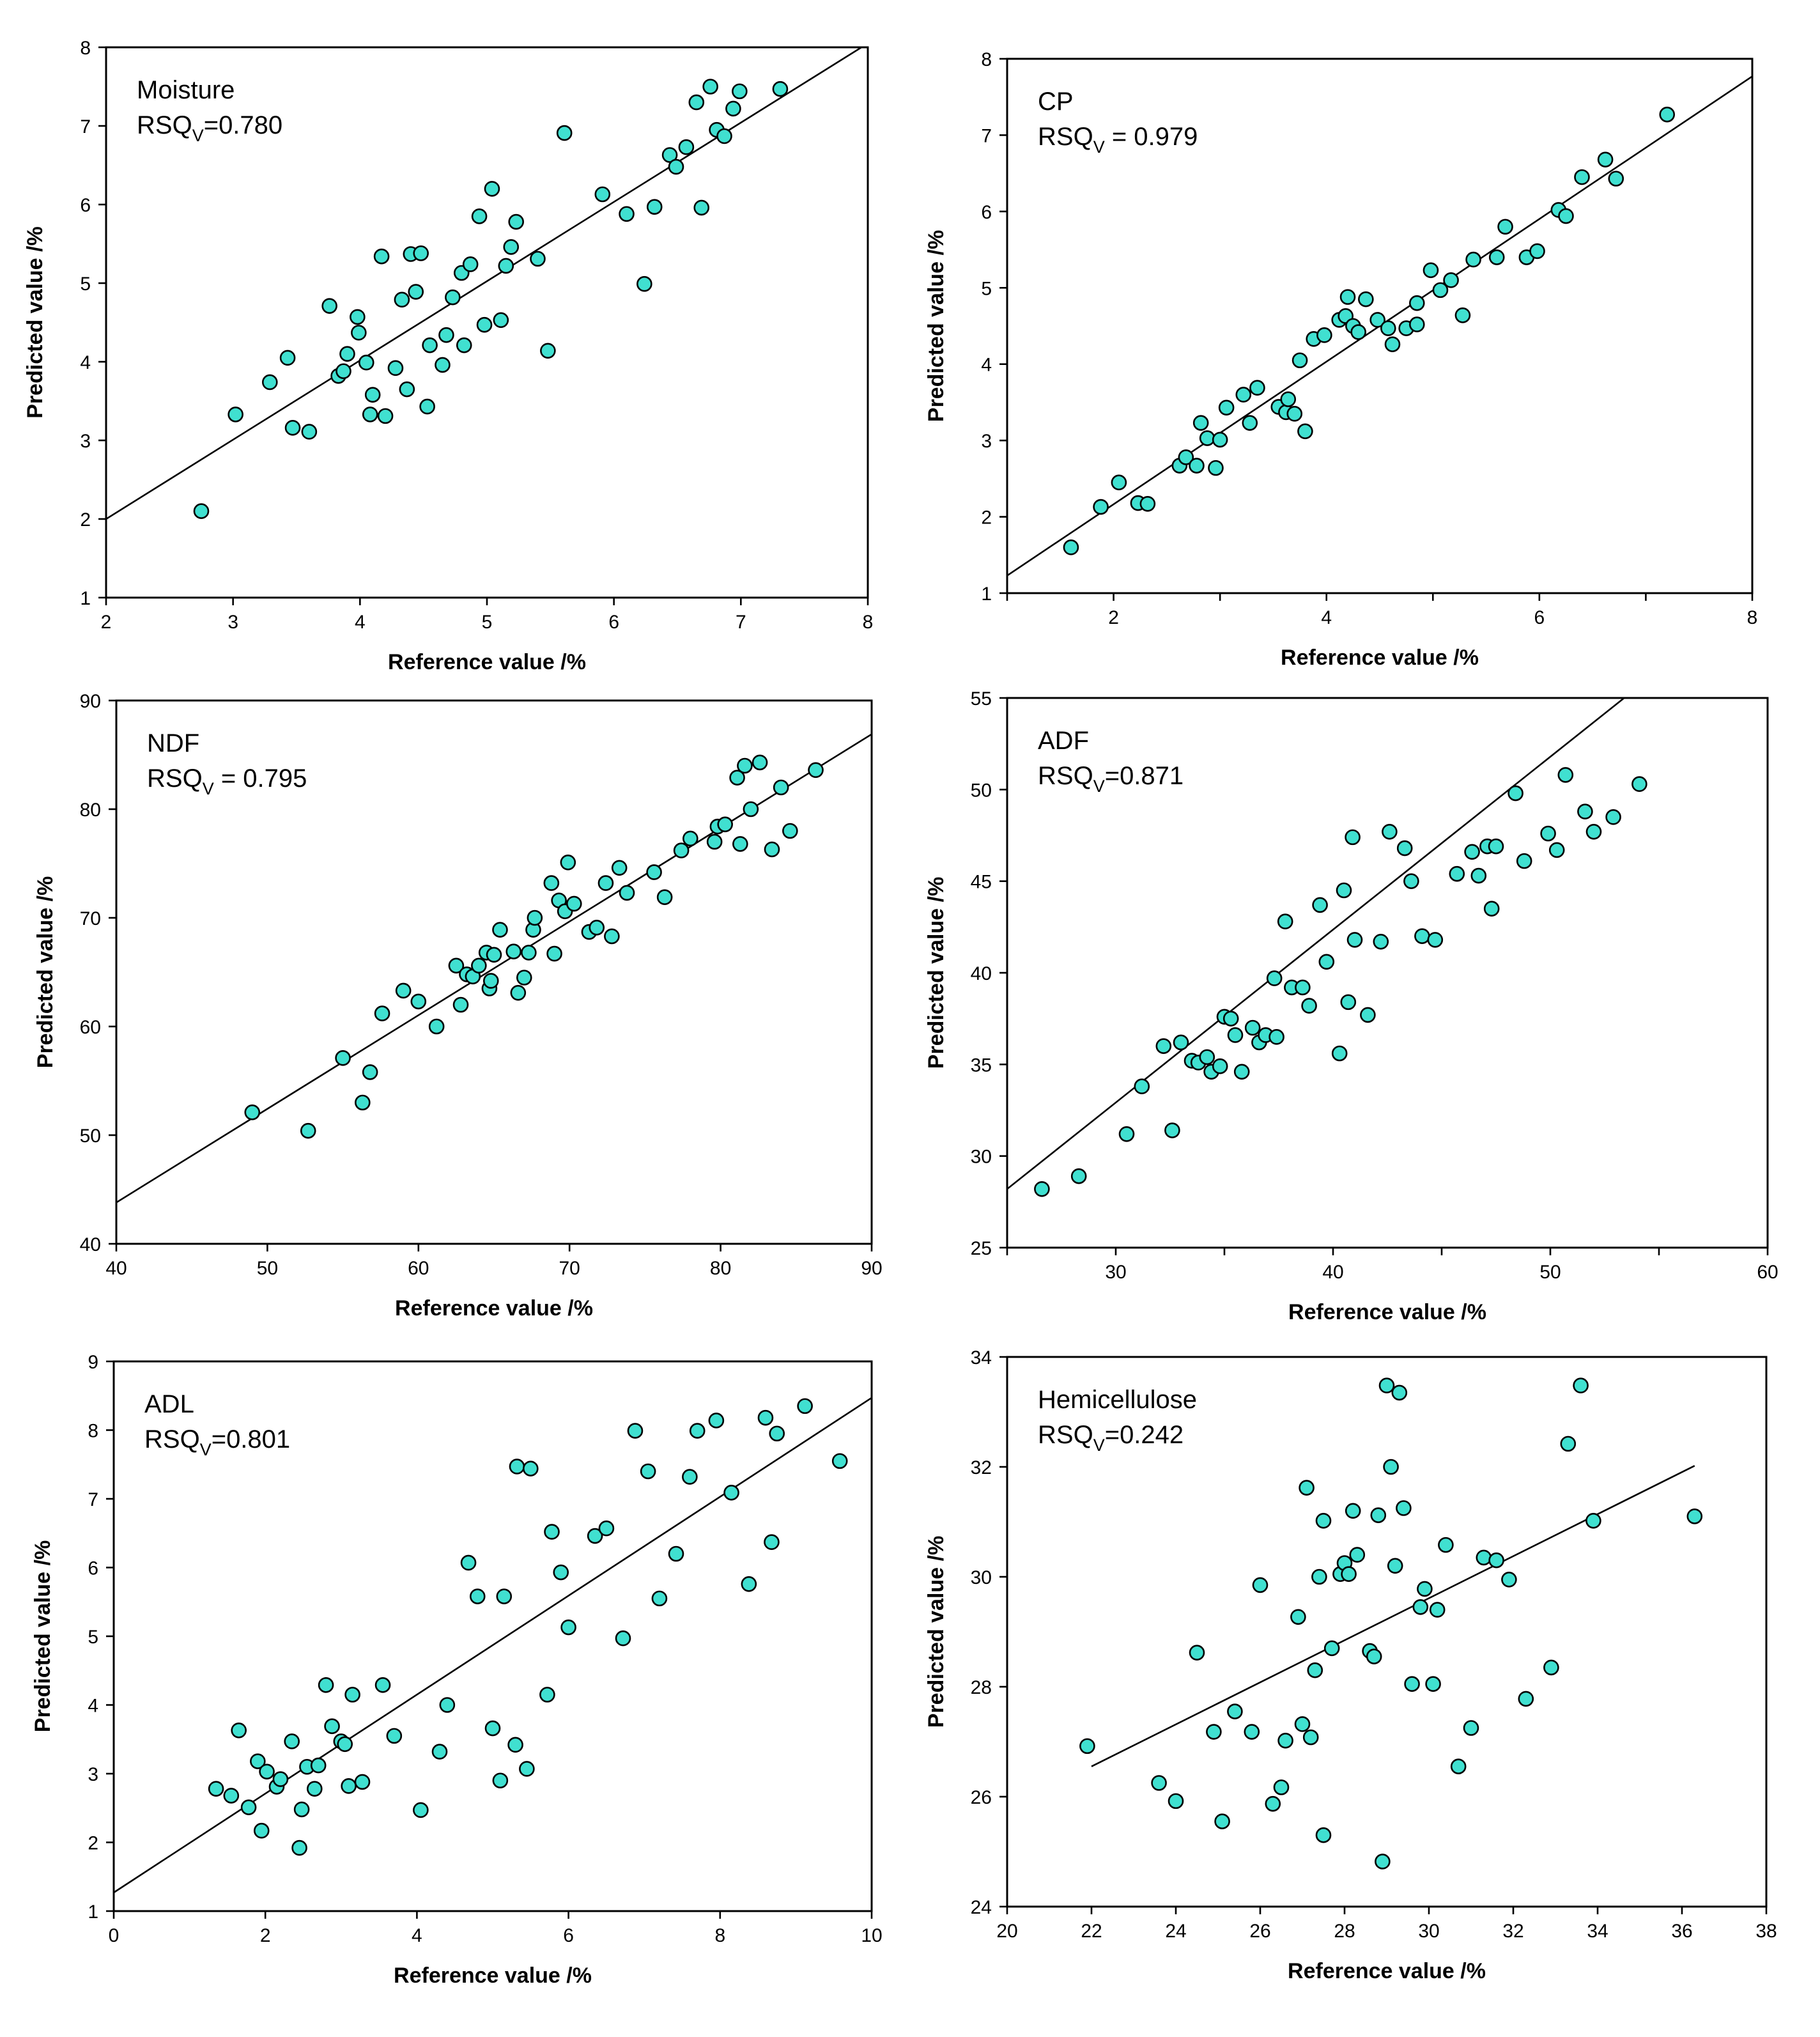 Image resolution: width=1820 pixels, height=2037 pixels. What do you see at coordinates (1175, 1931) in the screenshot?
I see `x-tick-label: 24` at bounding box center [1175, 1931].